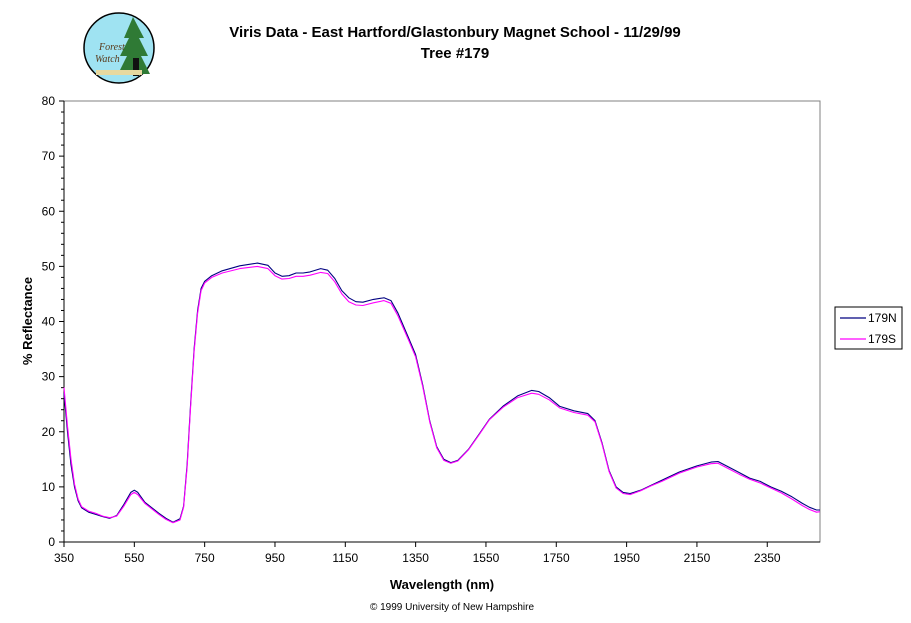 This screenshot has height=623, width=911. Describe the element at coordinates (49, 322) in the screenshot. I see `y-tick-label: 40` at that location.